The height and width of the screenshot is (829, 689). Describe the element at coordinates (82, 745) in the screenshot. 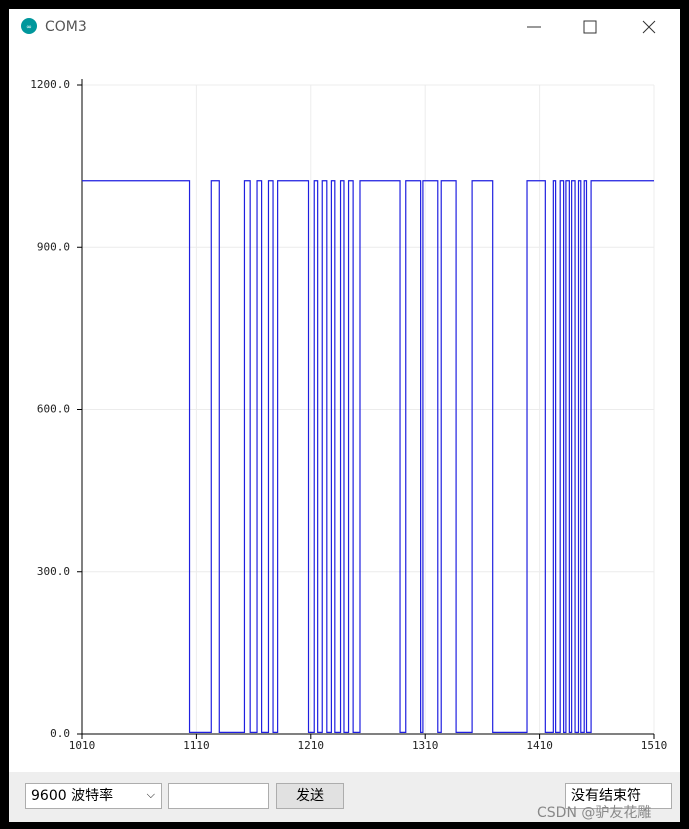

I see `x-tick-label: 1010` at that location.